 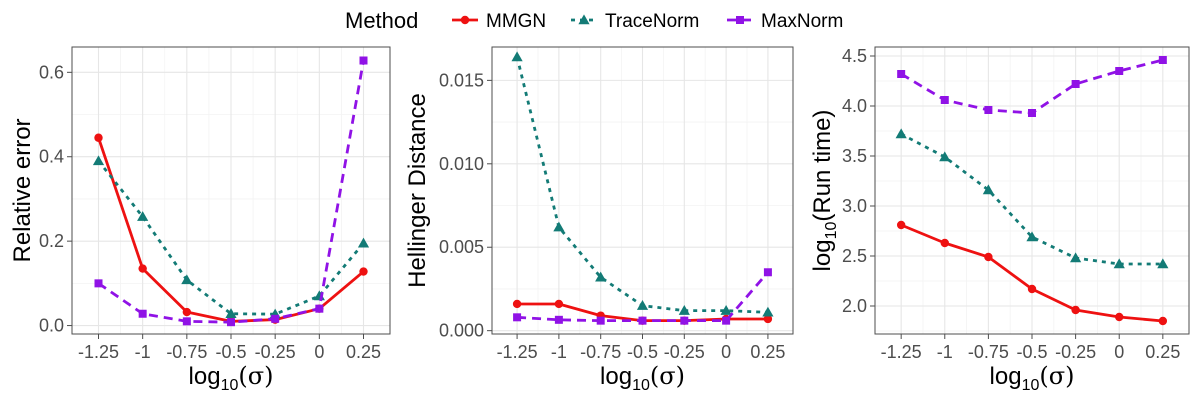 I want to click on y-tick-label: 2.0, so click(x=854, y=306).